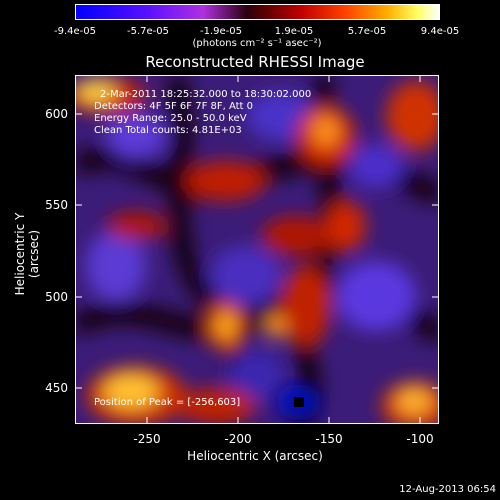  Describe the element at coordinates (238, 439) in the screenshot. I see `x-tick-label: -200` at that location.